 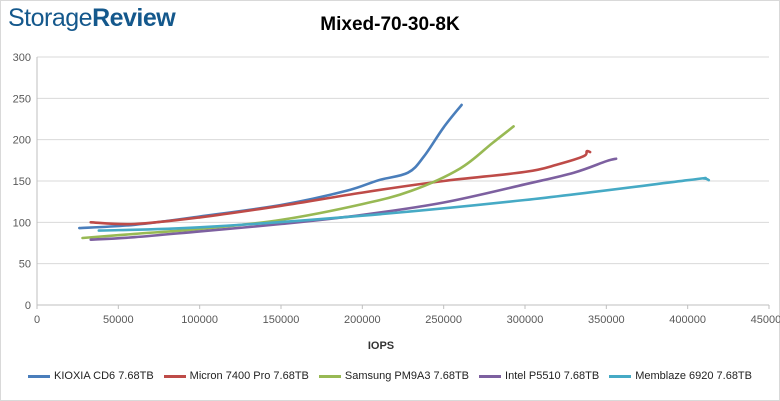 I want to click on x-axis-label: IOPS, so click(x=381, y=346).